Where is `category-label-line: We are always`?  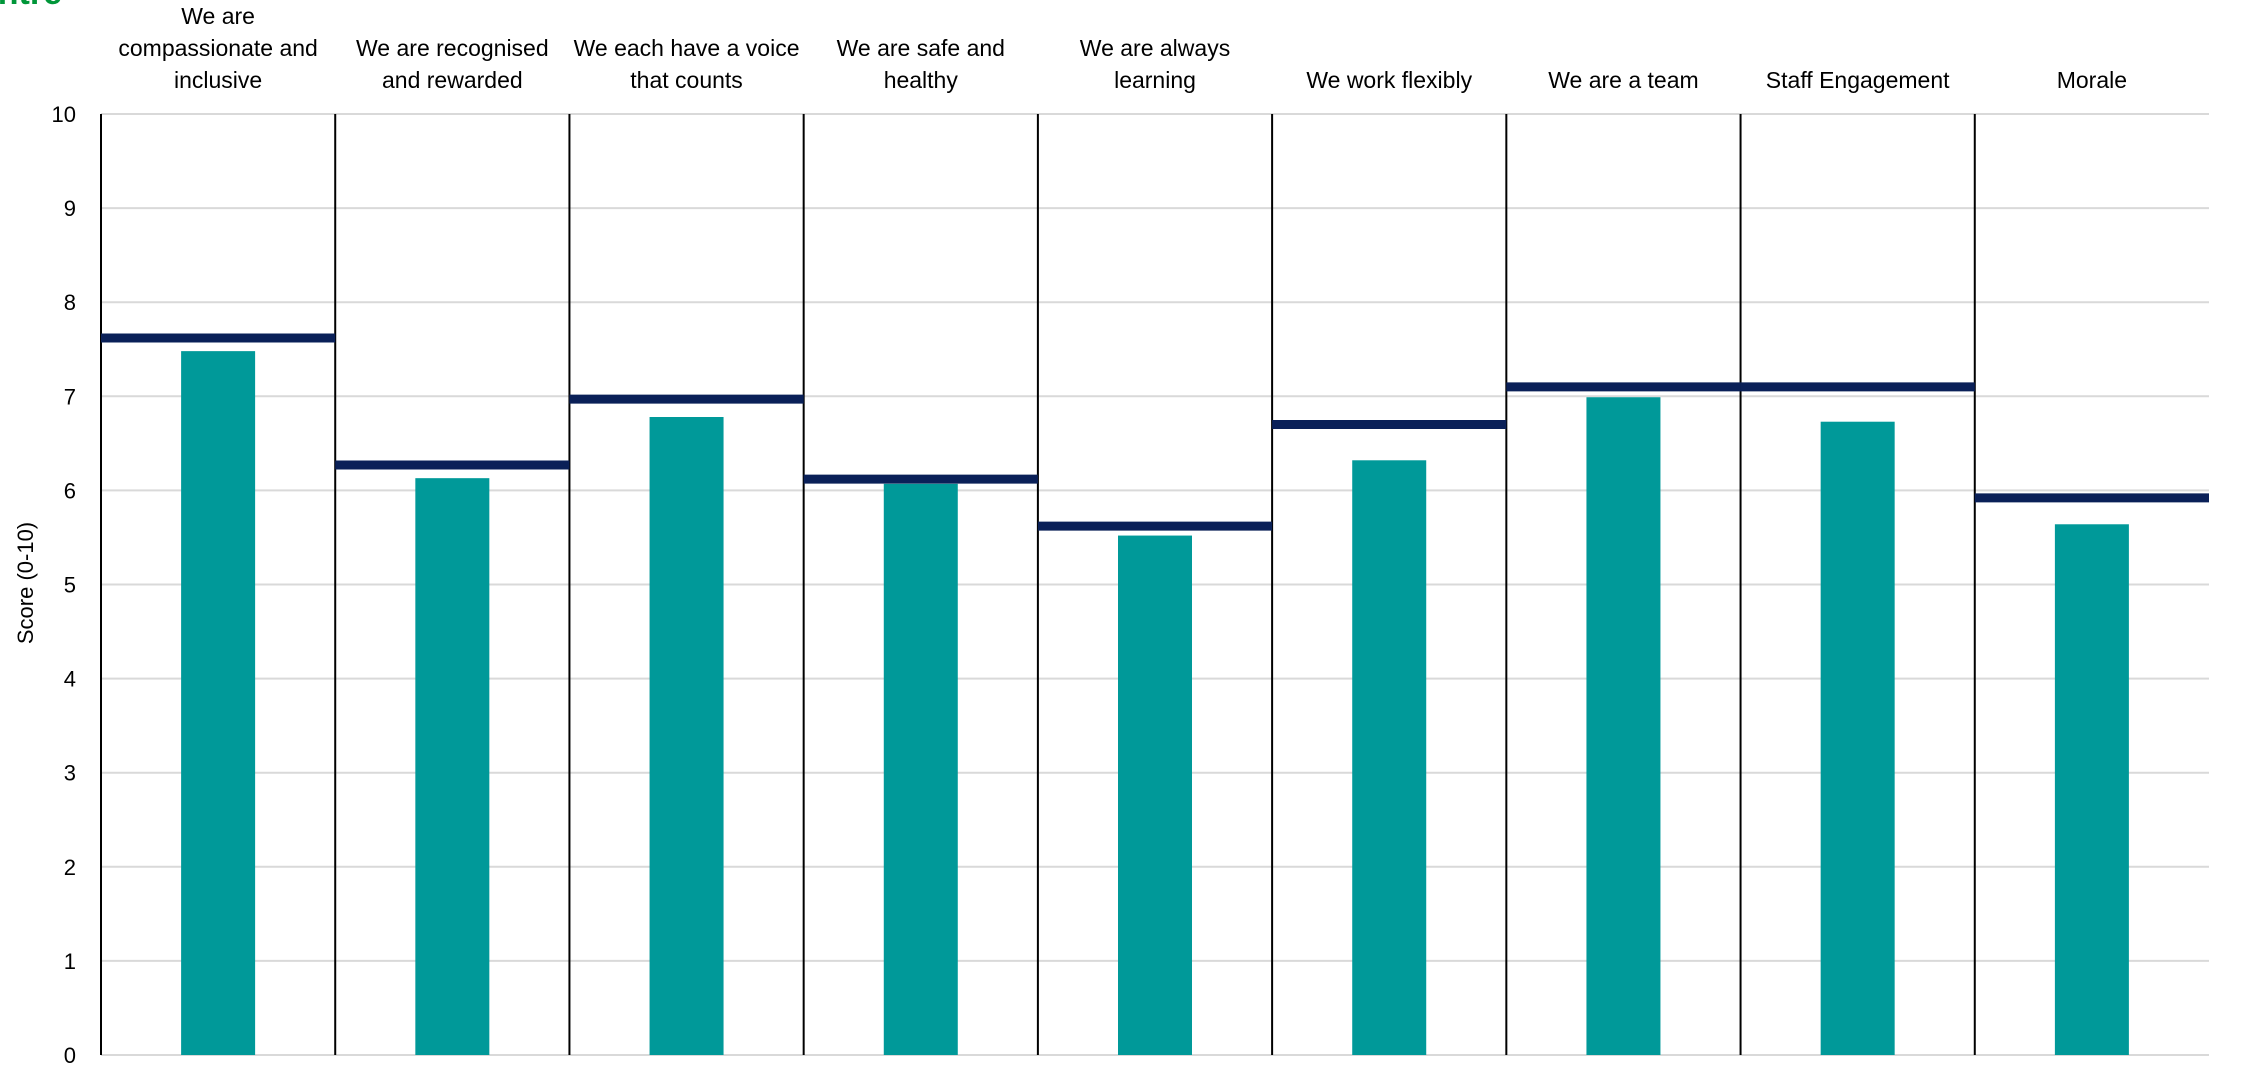 category-label-line: We are always is located at coordinates (1155, 48).